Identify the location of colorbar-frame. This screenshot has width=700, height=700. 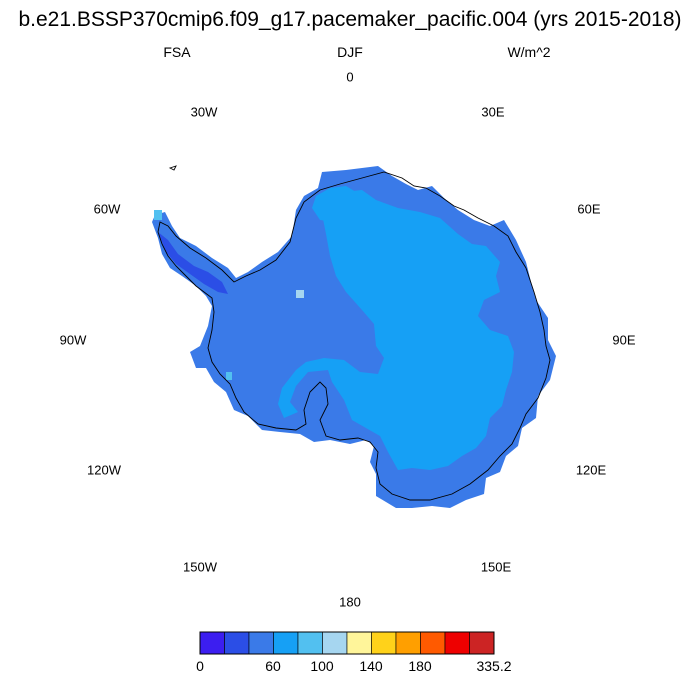
(347, 643).